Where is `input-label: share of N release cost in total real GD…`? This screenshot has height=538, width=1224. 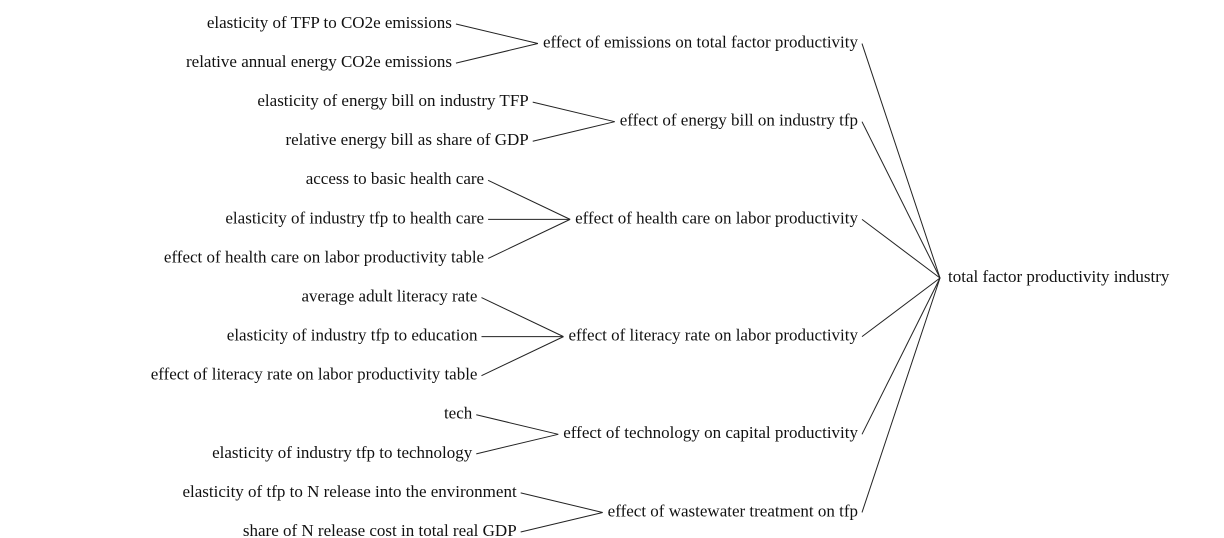 input-label: share of N release cost in total real GD… is located at coordinates (380, 529).